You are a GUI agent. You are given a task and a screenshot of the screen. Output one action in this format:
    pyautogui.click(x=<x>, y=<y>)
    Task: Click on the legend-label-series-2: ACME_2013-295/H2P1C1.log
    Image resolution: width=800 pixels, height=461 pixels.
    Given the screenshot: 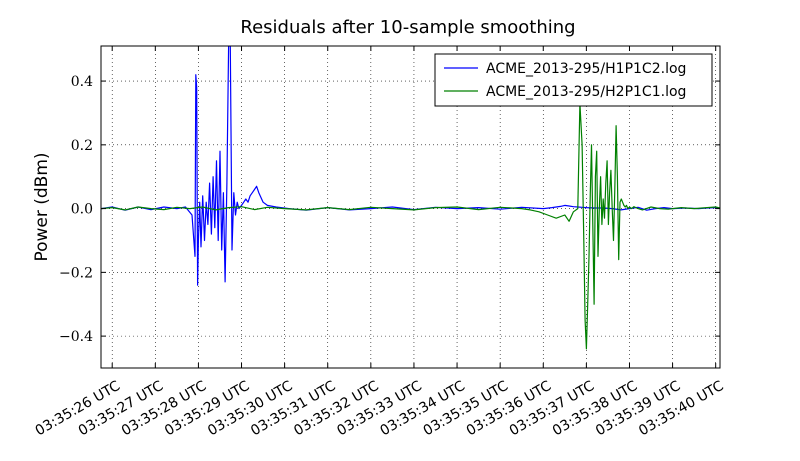 What is the action you would take?
    pyautogui.click(x=586, y=92)
    